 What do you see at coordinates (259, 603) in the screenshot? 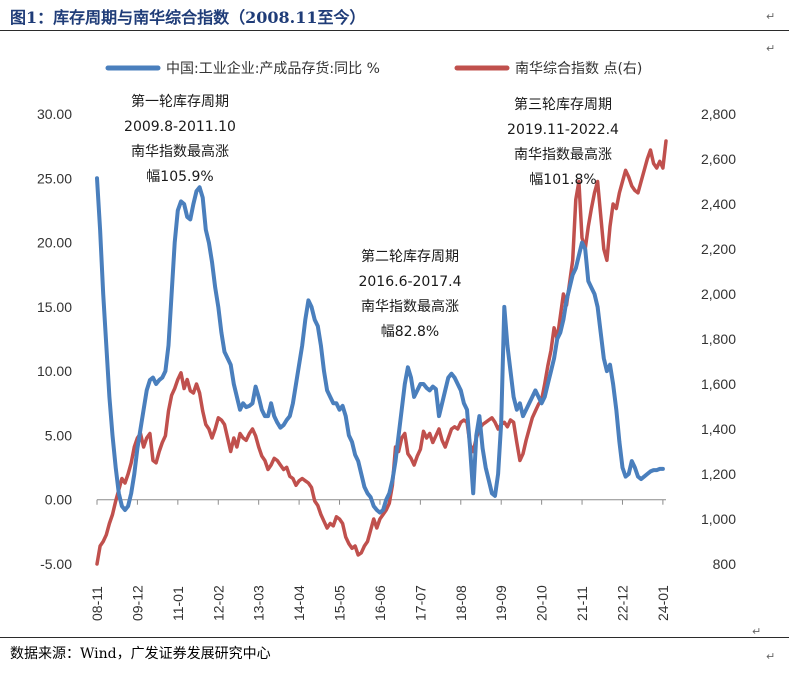
I see `x-tick-label: 13-03` at bounding box center [259, 603].